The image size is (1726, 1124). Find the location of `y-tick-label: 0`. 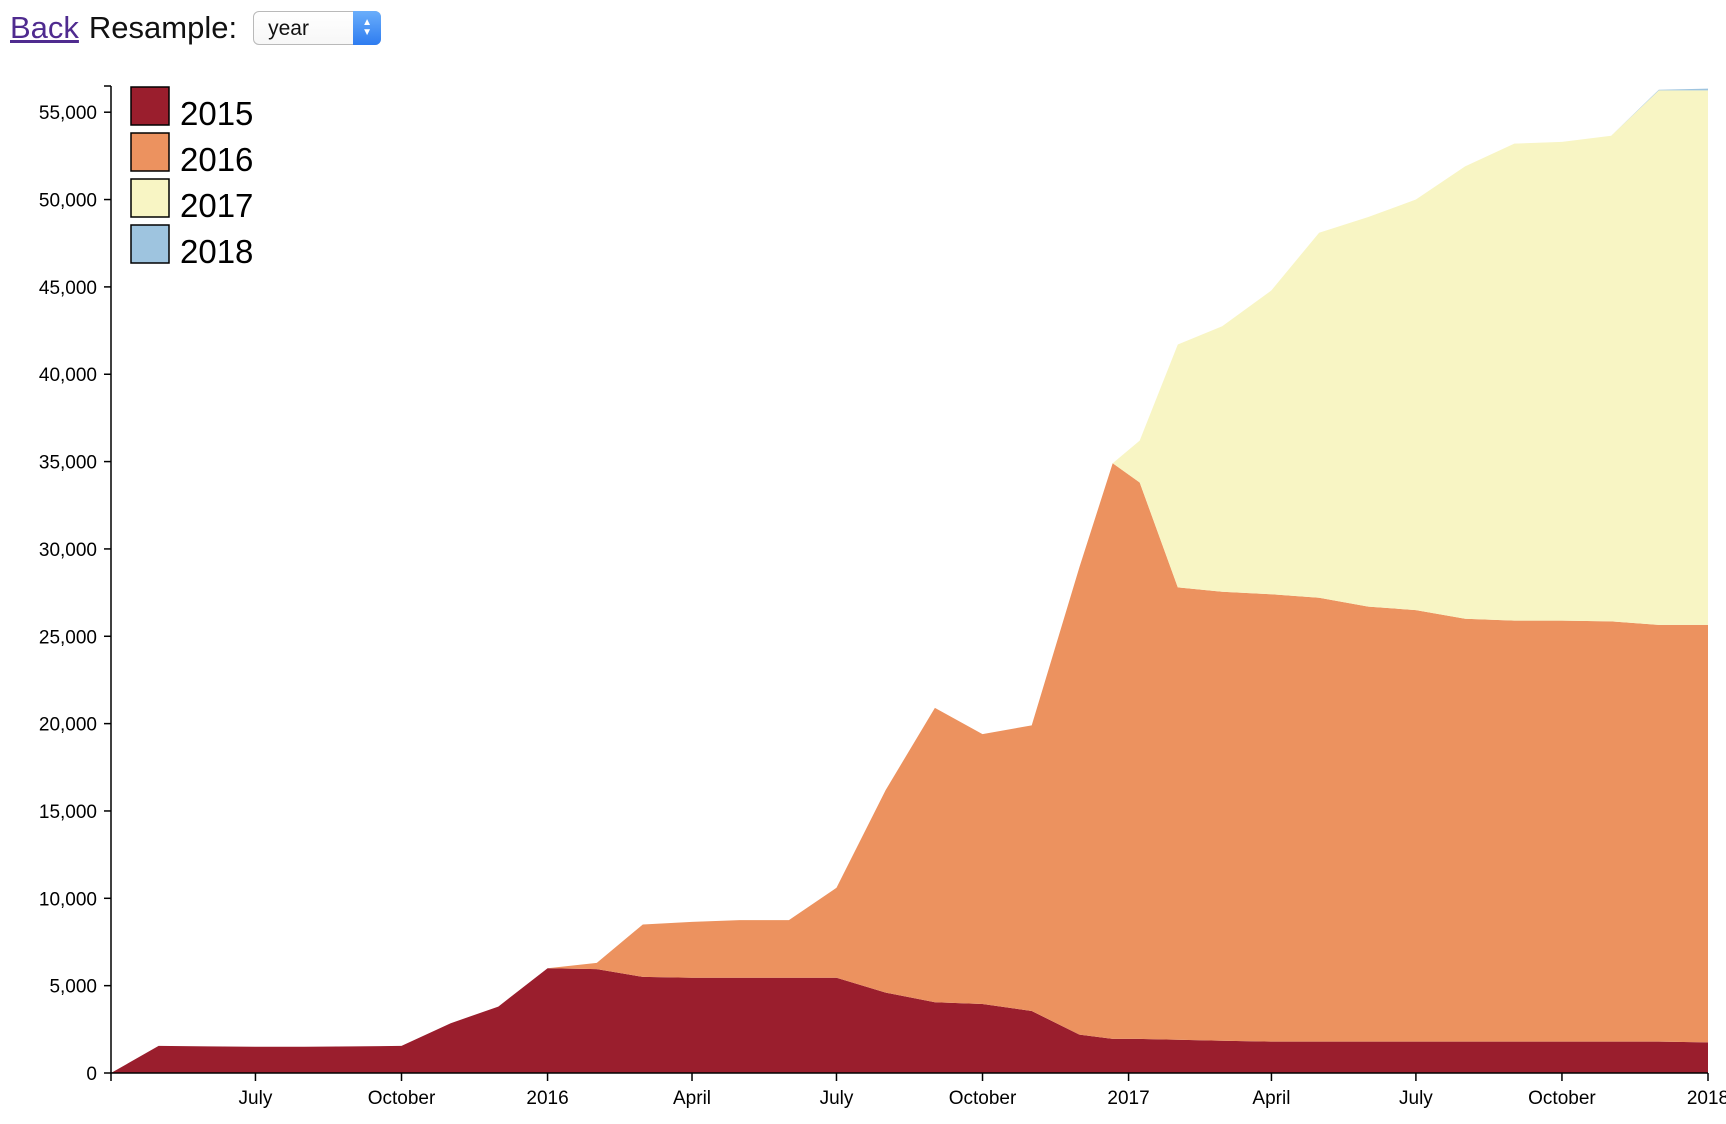

y-tick-label: 0 is located at coordinates (91, 1074).